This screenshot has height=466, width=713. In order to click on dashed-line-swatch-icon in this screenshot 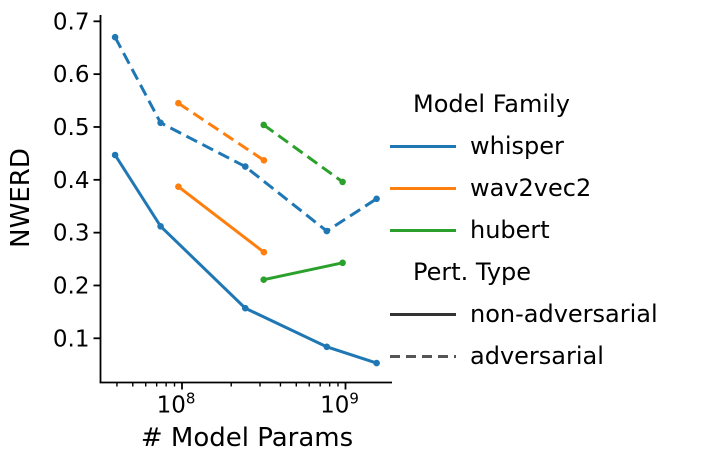, I will do `click(423, 356)`.